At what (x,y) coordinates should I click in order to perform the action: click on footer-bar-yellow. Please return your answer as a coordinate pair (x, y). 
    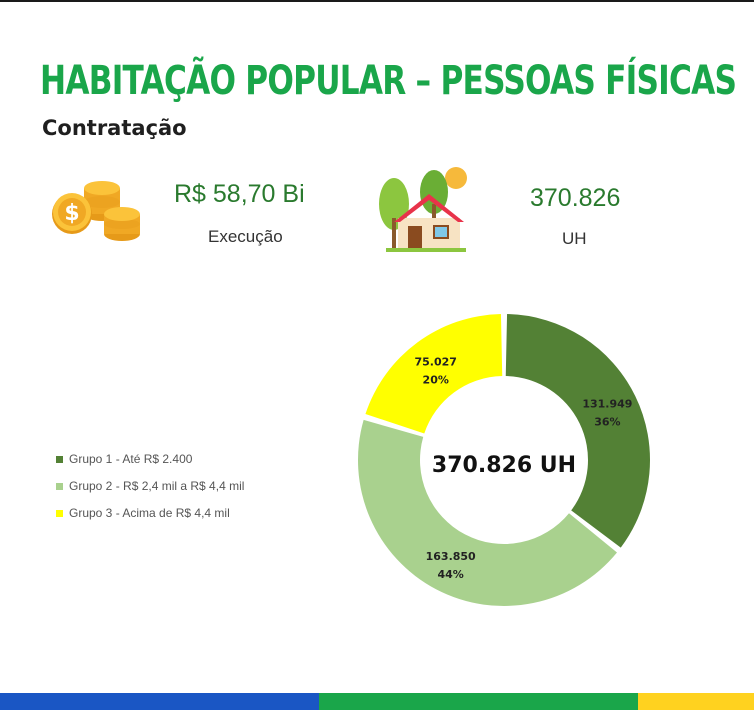
    Looking at the image, I should click on (696, 701).